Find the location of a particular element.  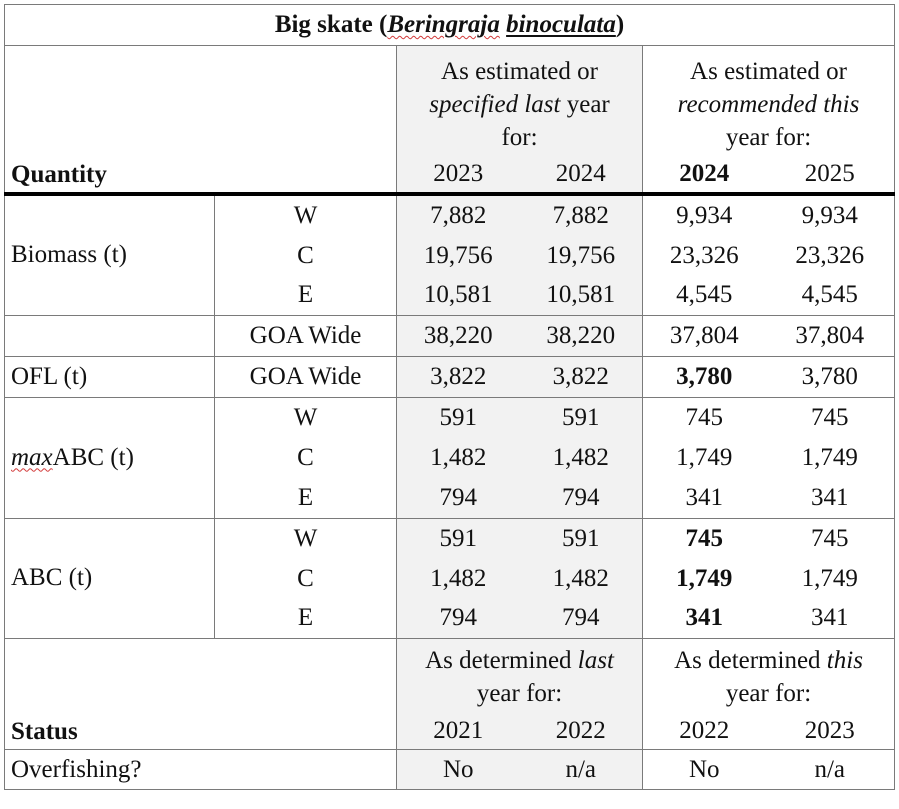

table-row: GOA Wide 38,220 38,220 37,804 37,804 is located at coordinates (449, 335).